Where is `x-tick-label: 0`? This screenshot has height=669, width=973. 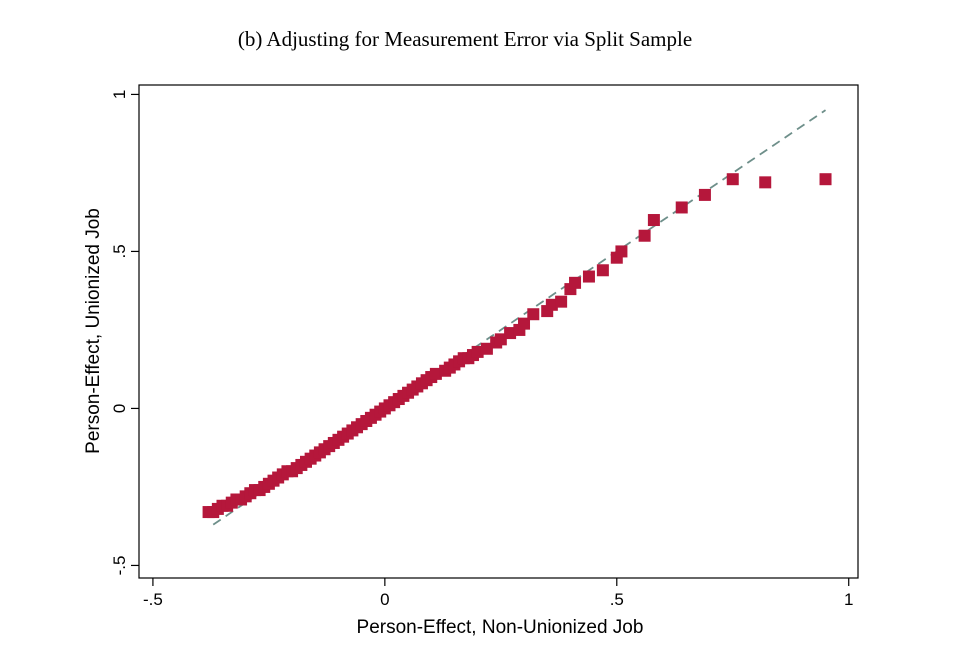 x-tick-label: 0 is located at coordinates (384, 599).